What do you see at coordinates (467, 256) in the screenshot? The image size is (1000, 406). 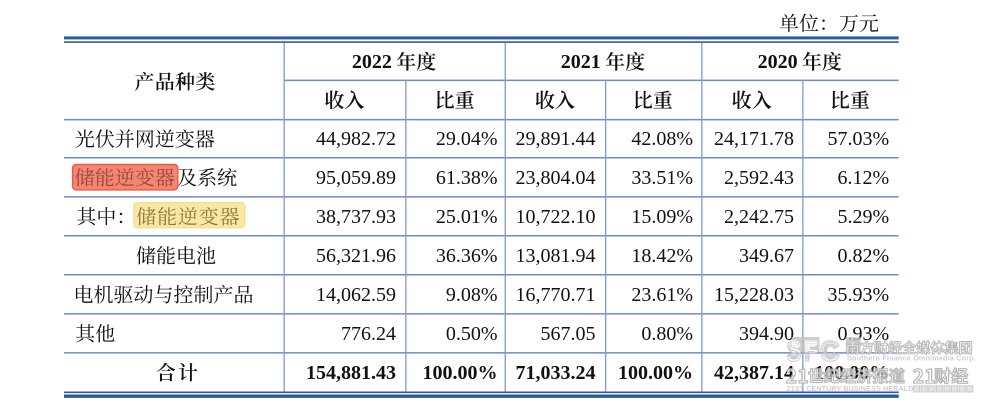 I see `svg-text: 36.36%` at bounding box center [467, 256].